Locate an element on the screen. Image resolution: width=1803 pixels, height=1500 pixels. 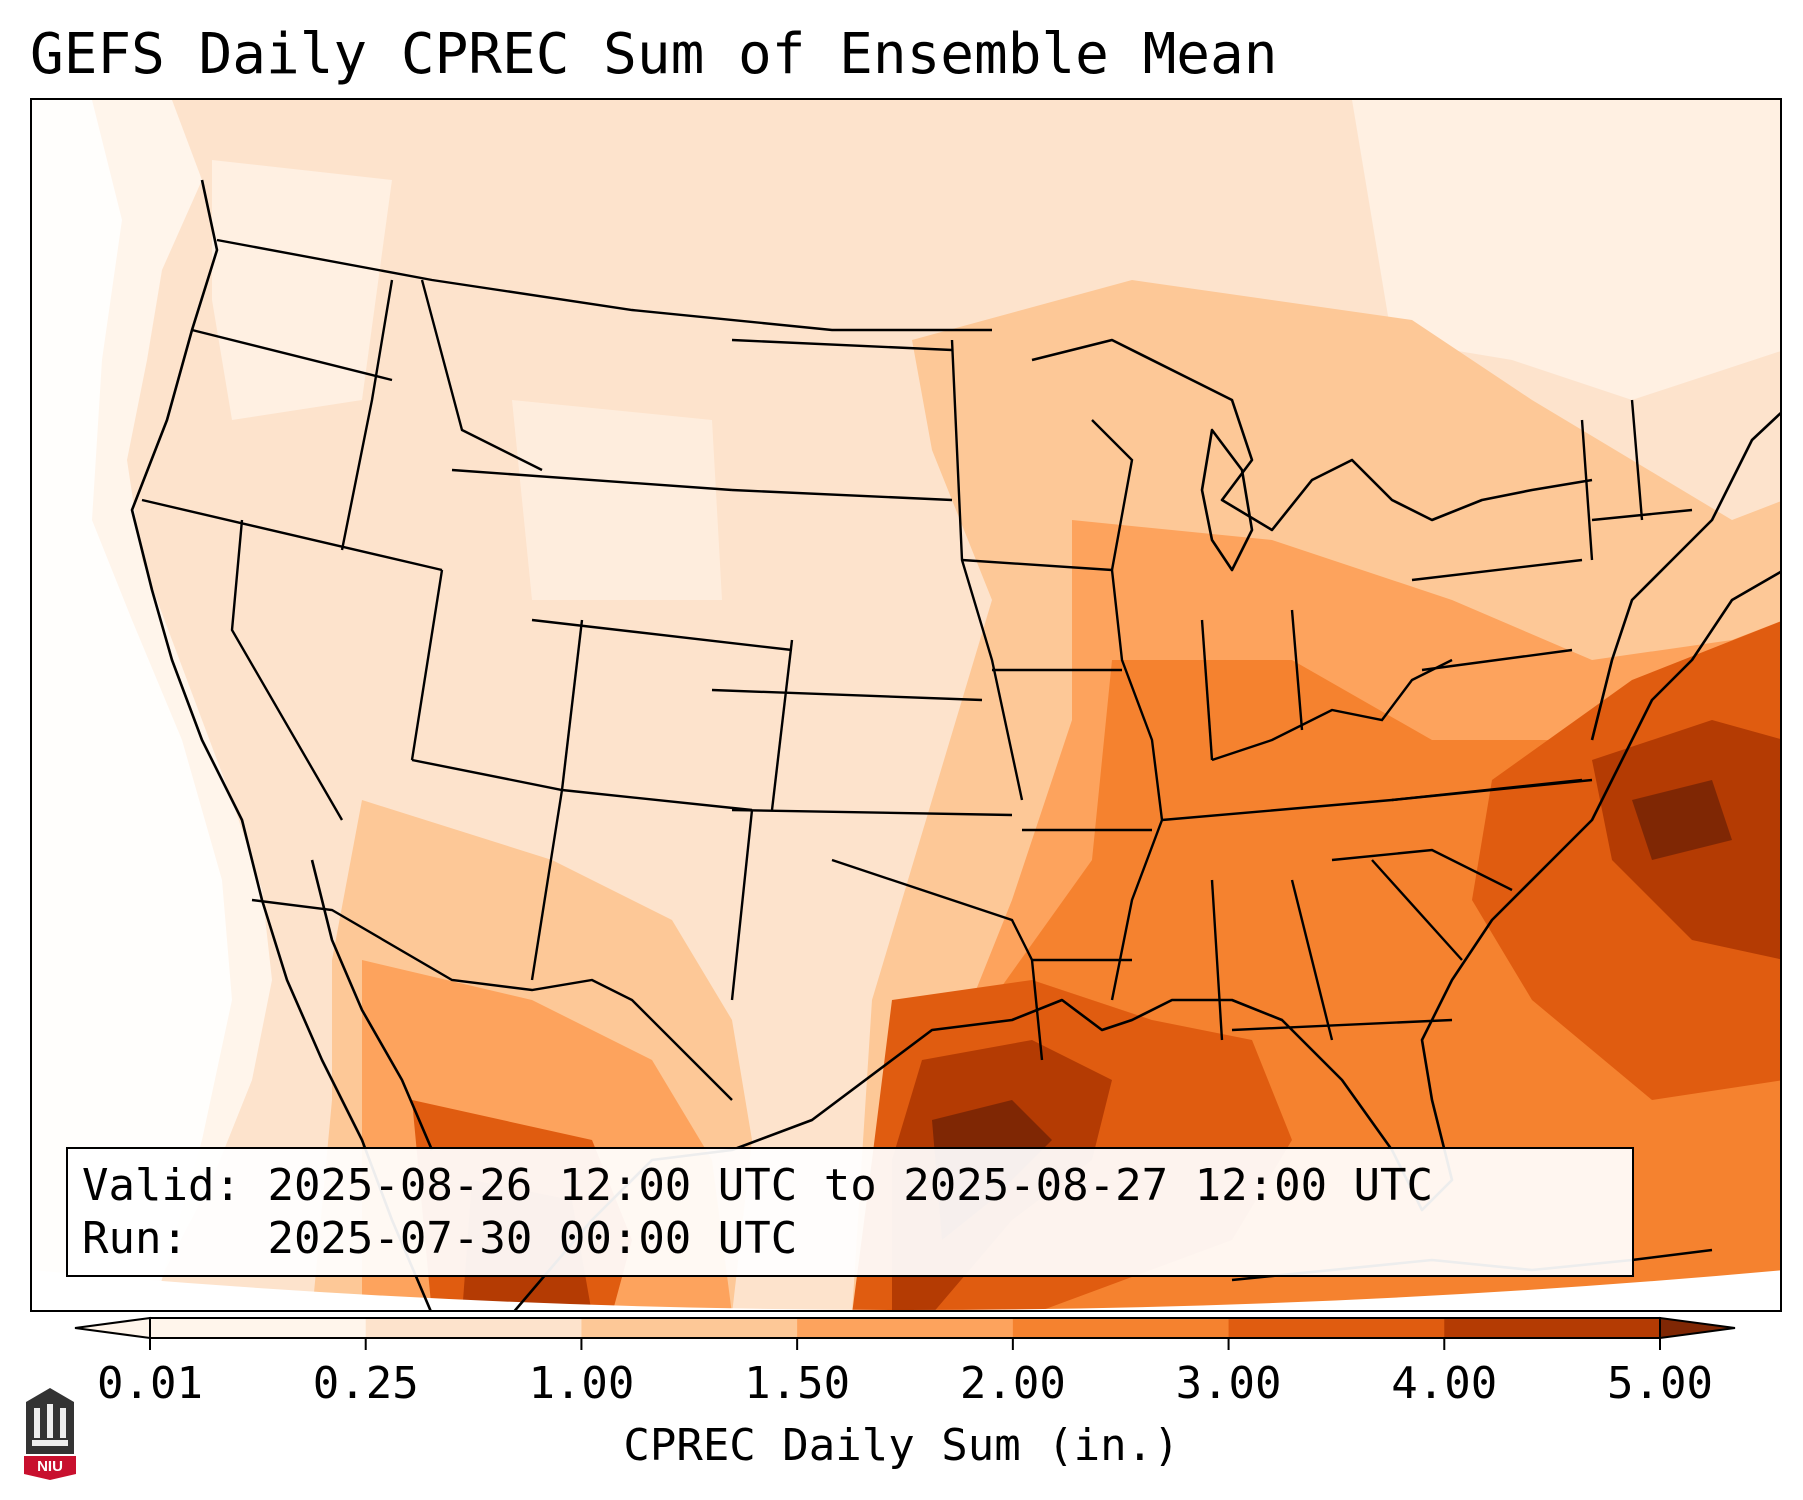
border-il-in is located at coordinates (1207, 690).